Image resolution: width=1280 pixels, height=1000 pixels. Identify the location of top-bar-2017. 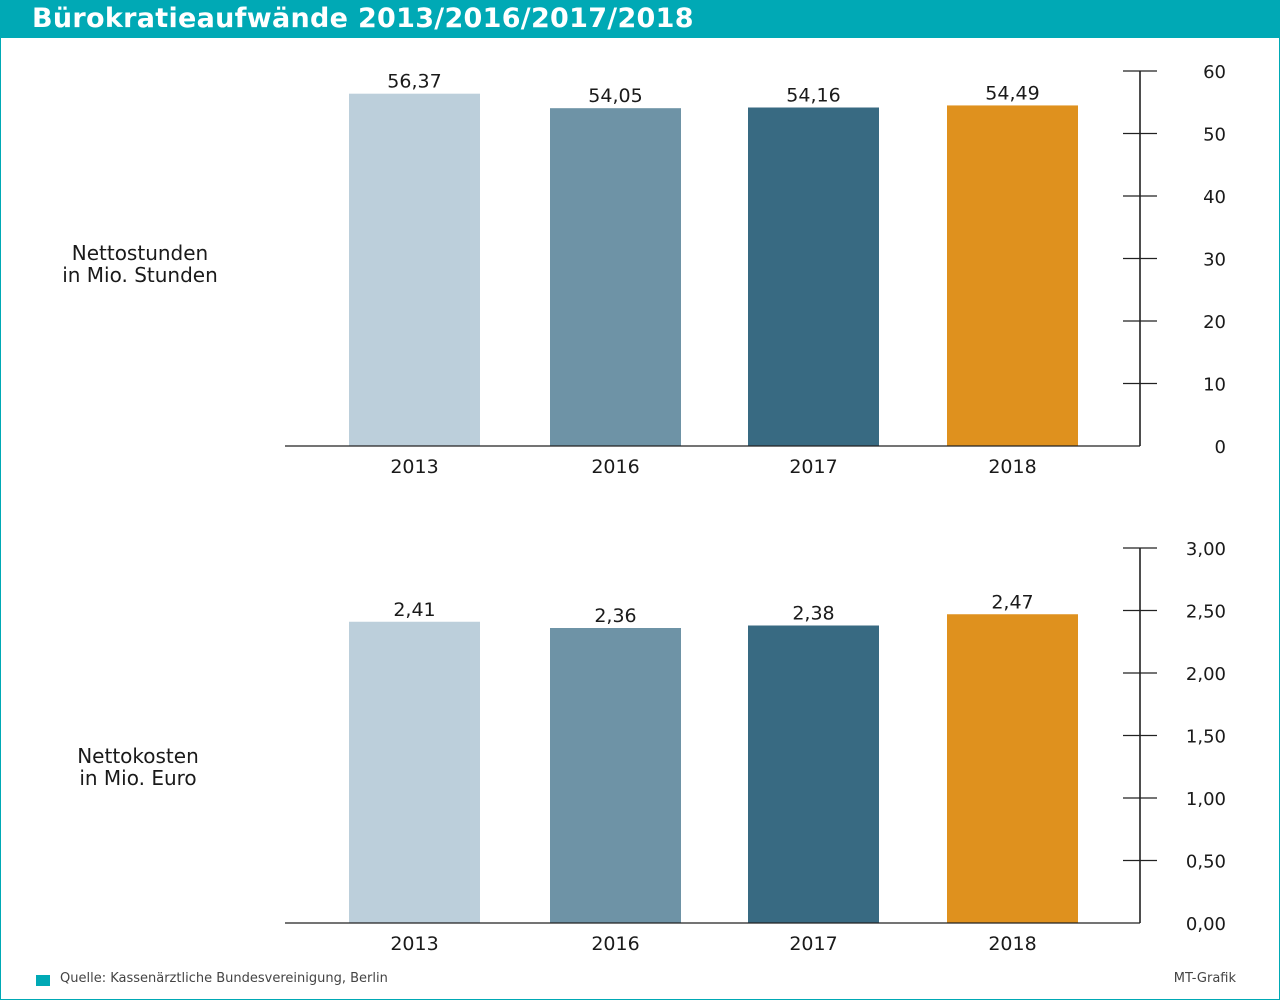
(813, 276).